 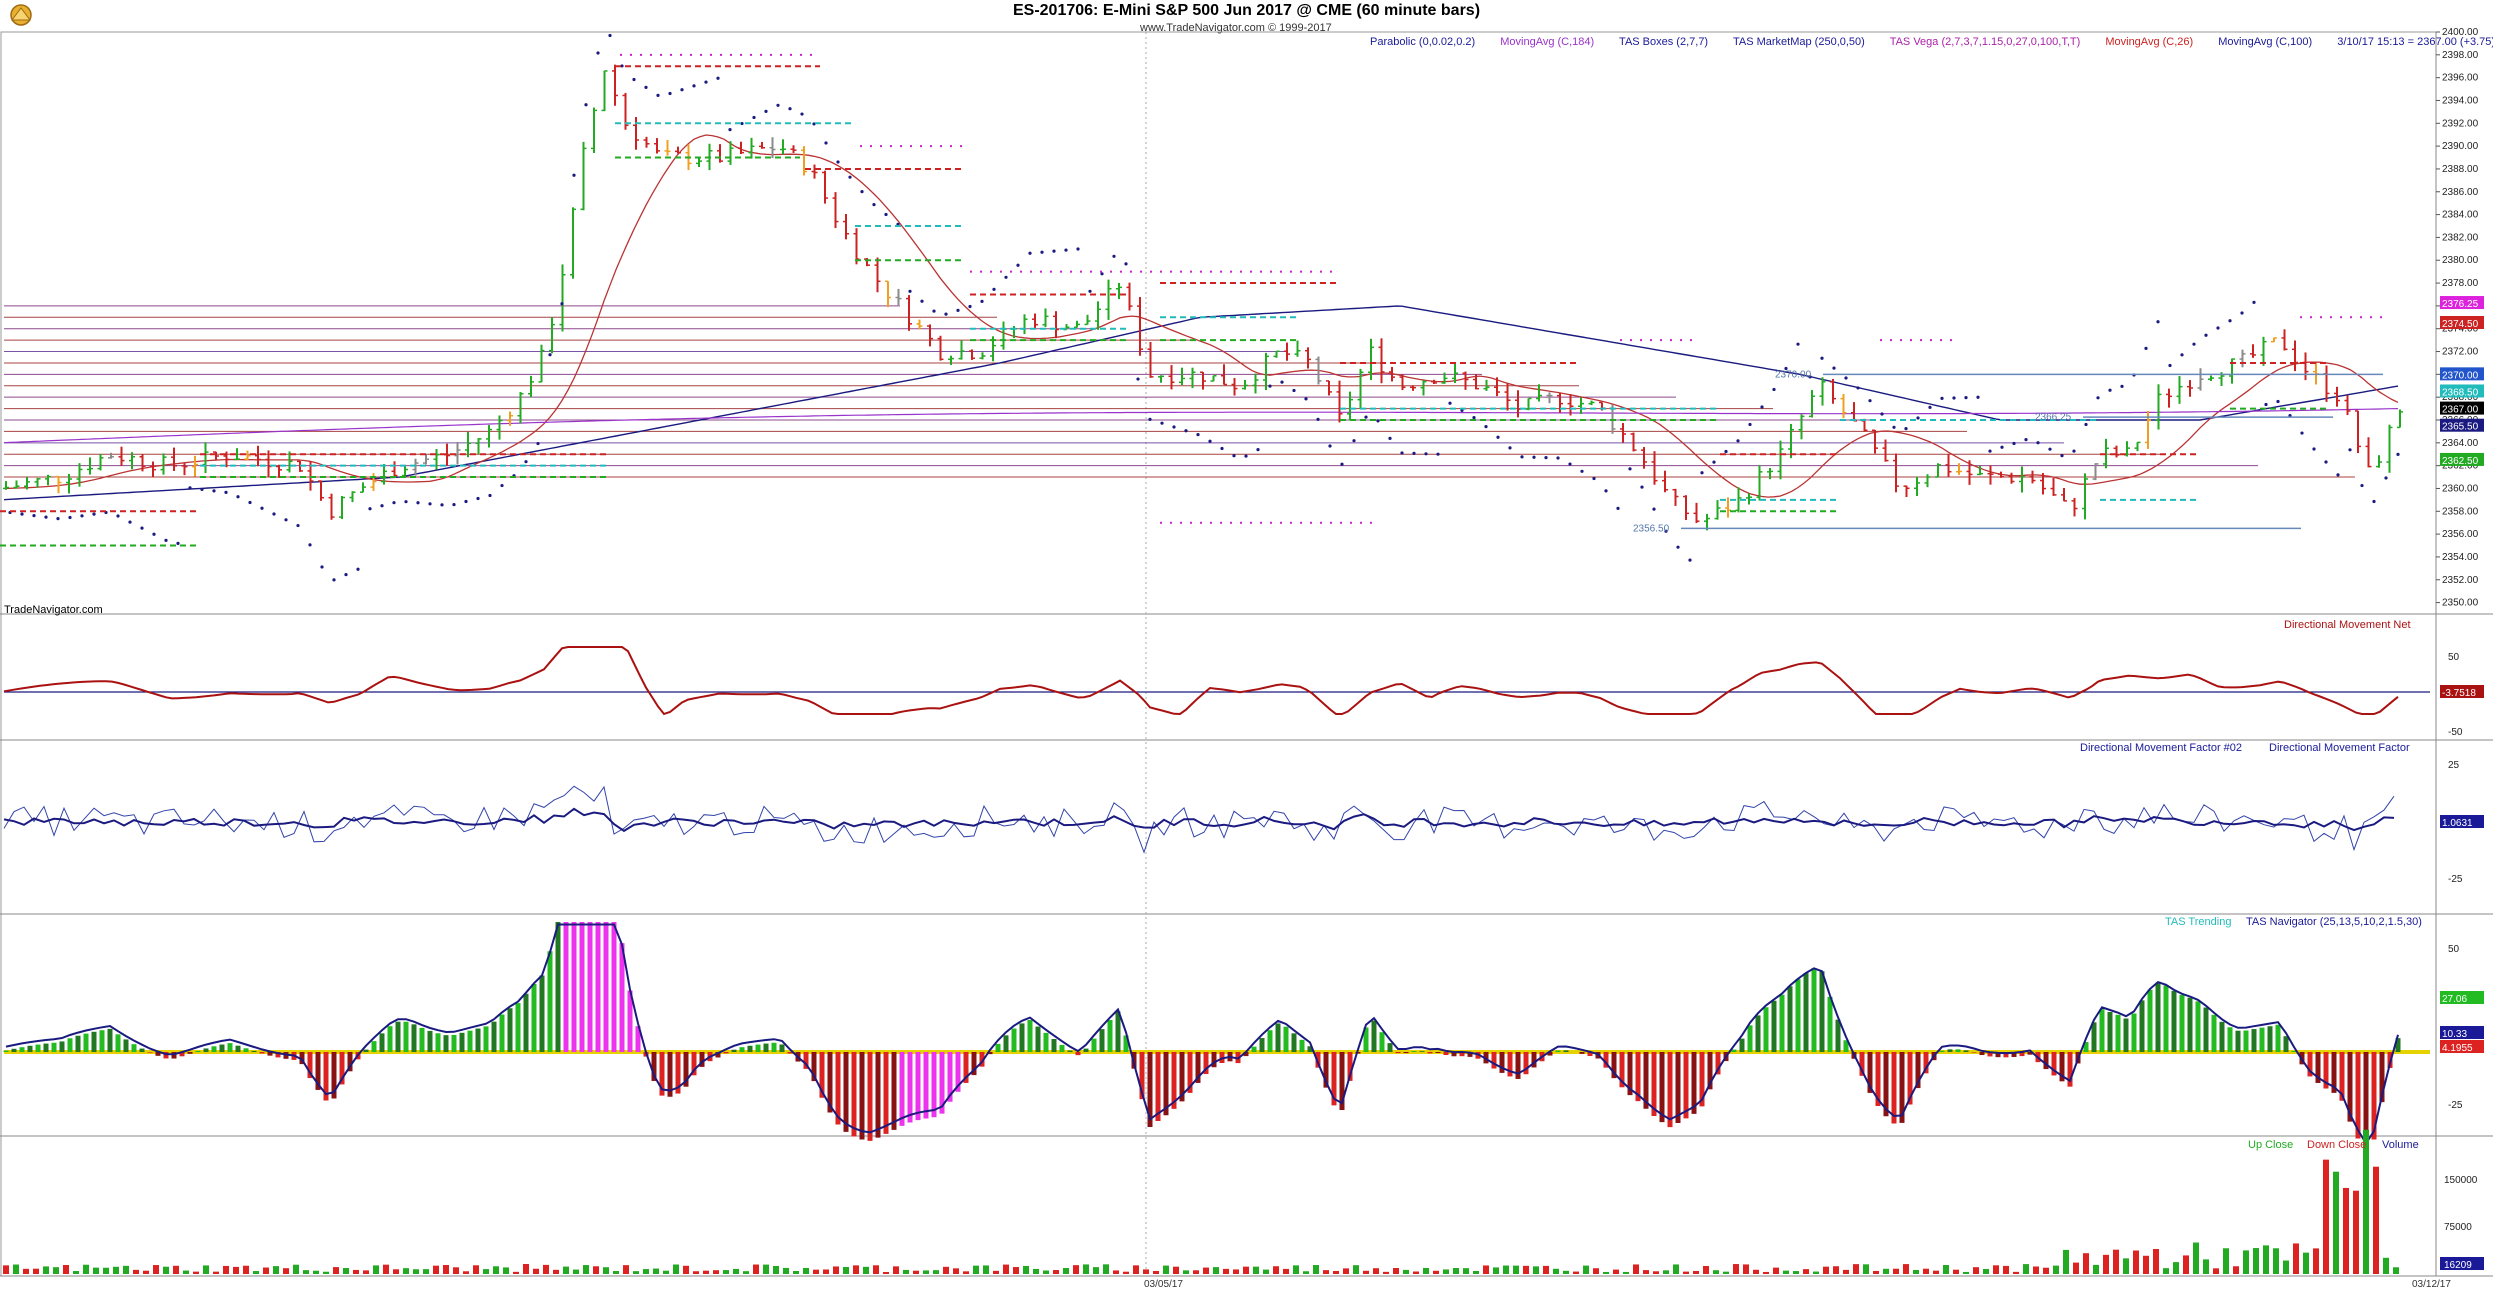 I want to click on dmf-value: 1.0631, so click(x=2457, y=823).